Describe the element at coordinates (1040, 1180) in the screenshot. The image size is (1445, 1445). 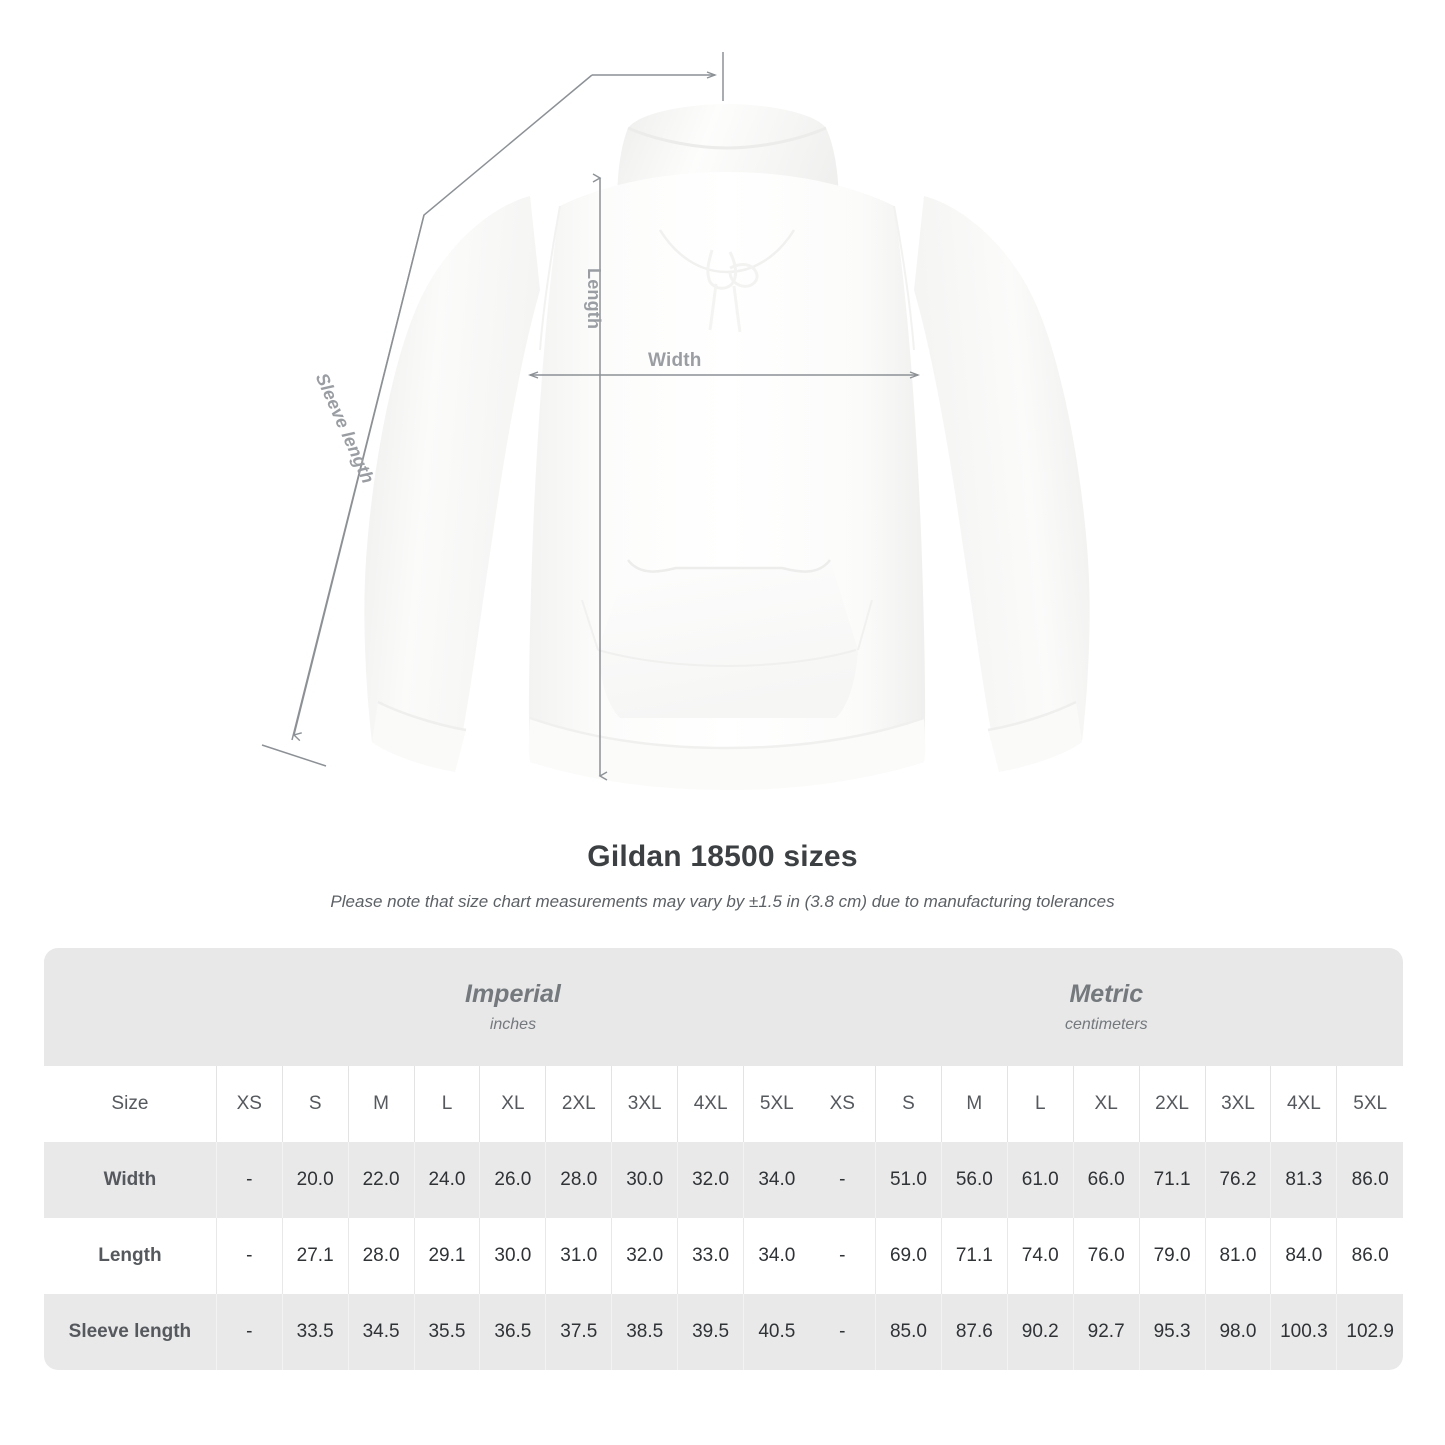
I see `cell-width-metric-l: 61.0` at that location.